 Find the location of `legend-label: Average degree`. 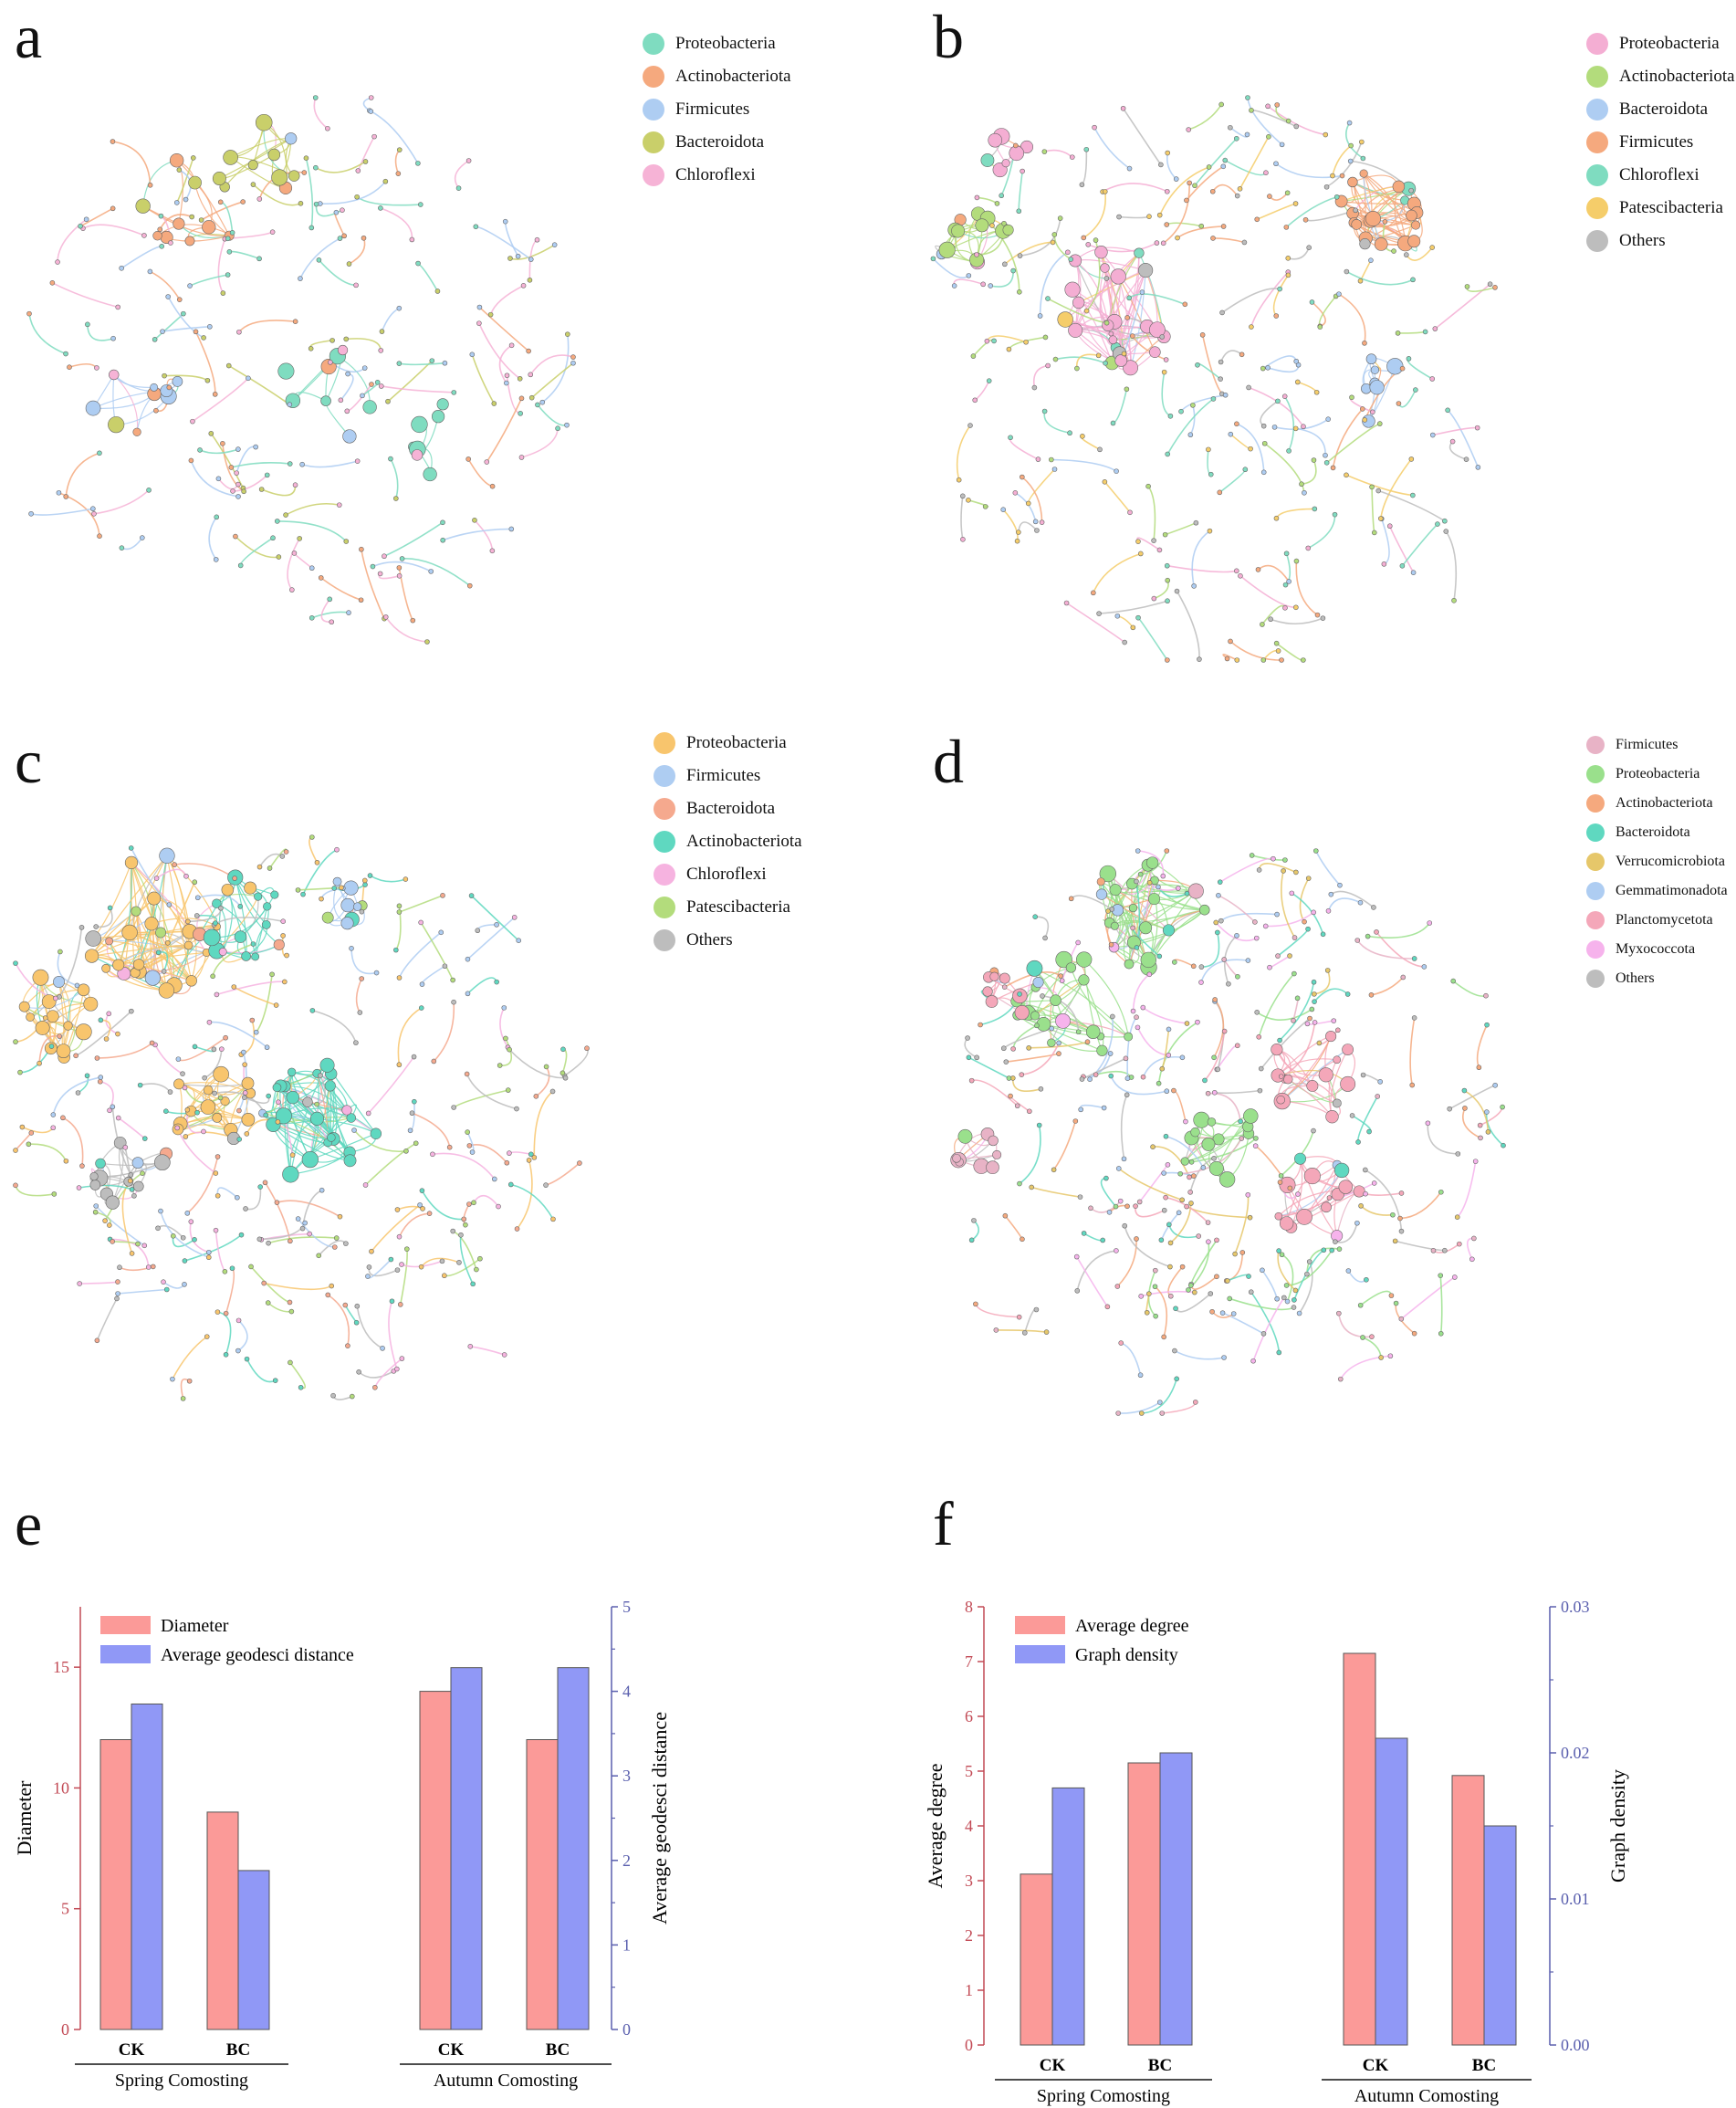

legend-label: Average degree is located at coordinates (1132, 1626).